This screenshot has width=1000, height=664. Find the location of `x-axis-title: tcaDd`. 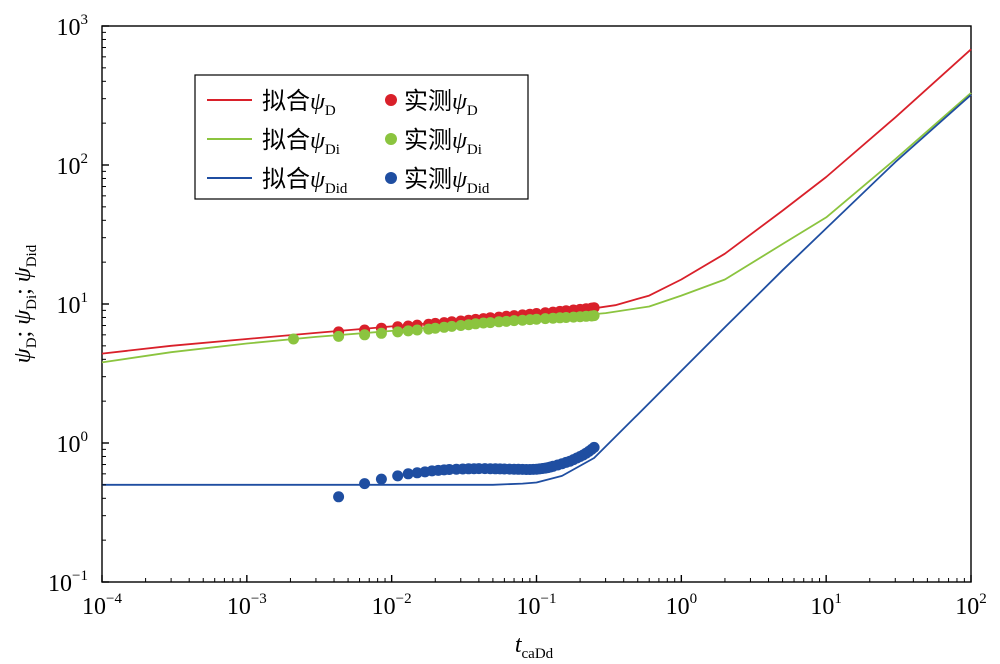

x-axis-title: tcaDd is located at coordinates (534, 647).